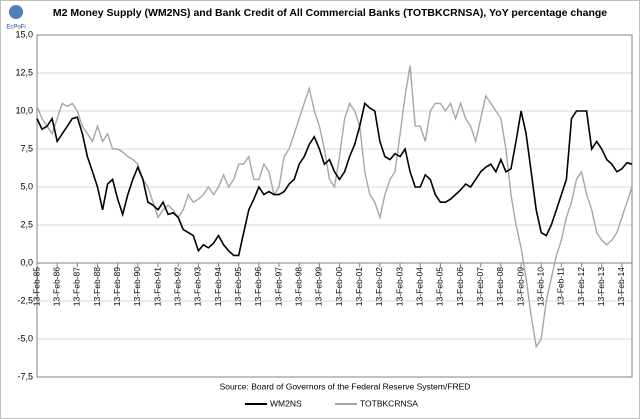  What do you see at coordinates (26, 224) in the screenshot?
I see `y-tick-label: 2,5` at bounding box center [26, 224].